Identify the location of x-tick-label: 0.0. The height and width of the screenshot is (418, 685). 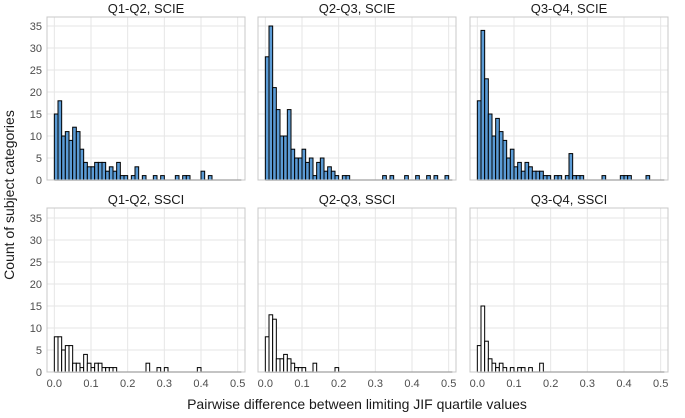
(477, 384).